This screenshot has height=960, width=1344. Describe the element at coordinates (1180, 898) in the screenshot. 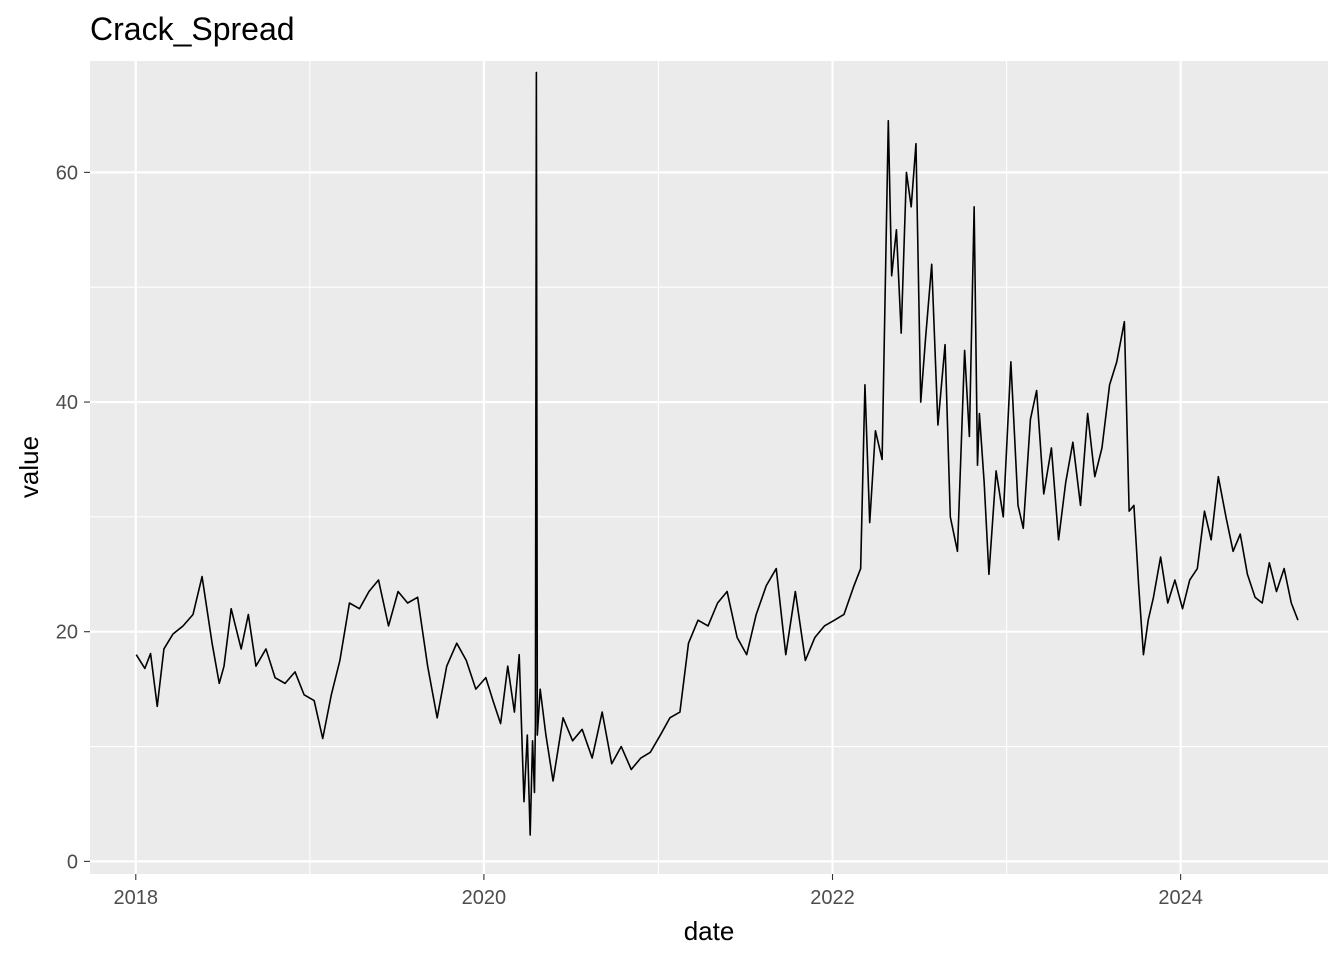

I see `x-tick-label: 2024` at that location.